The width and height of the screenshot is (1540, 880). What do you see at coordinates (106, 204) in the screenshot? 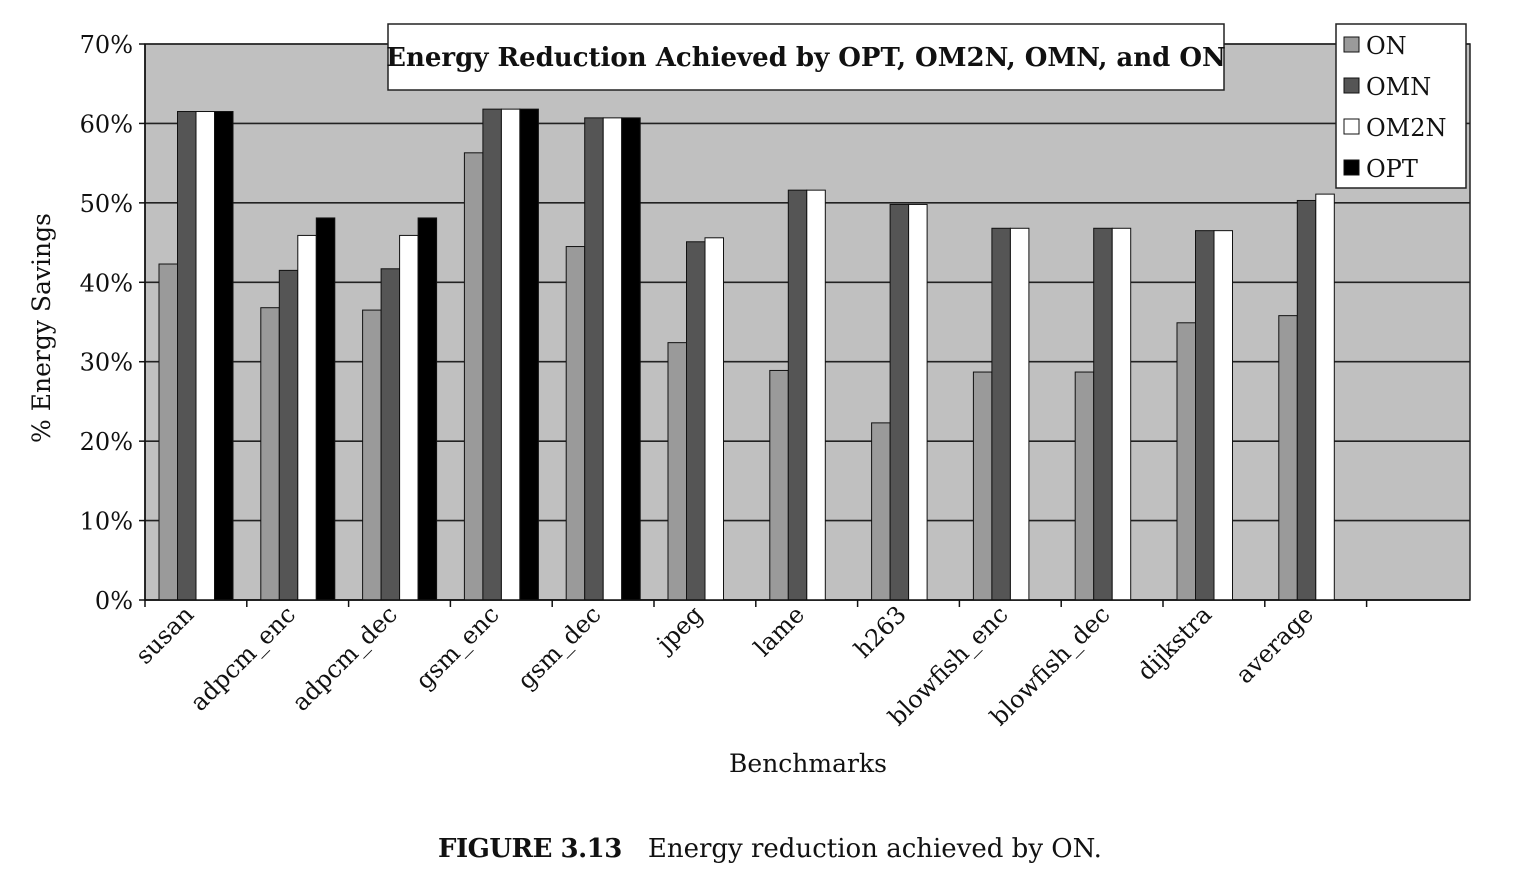
I see `y-tick-label: 50%` at bounding box center [106, 204].